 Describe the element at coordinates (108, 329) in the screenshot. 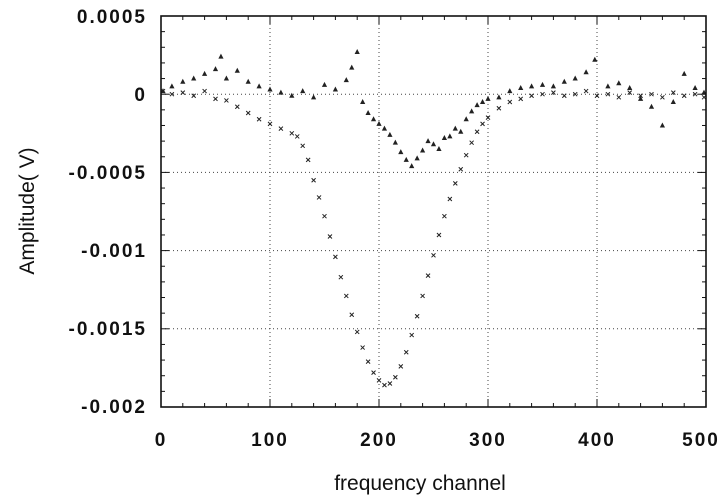

I see `y-tick-label: -0.0015` at that location.